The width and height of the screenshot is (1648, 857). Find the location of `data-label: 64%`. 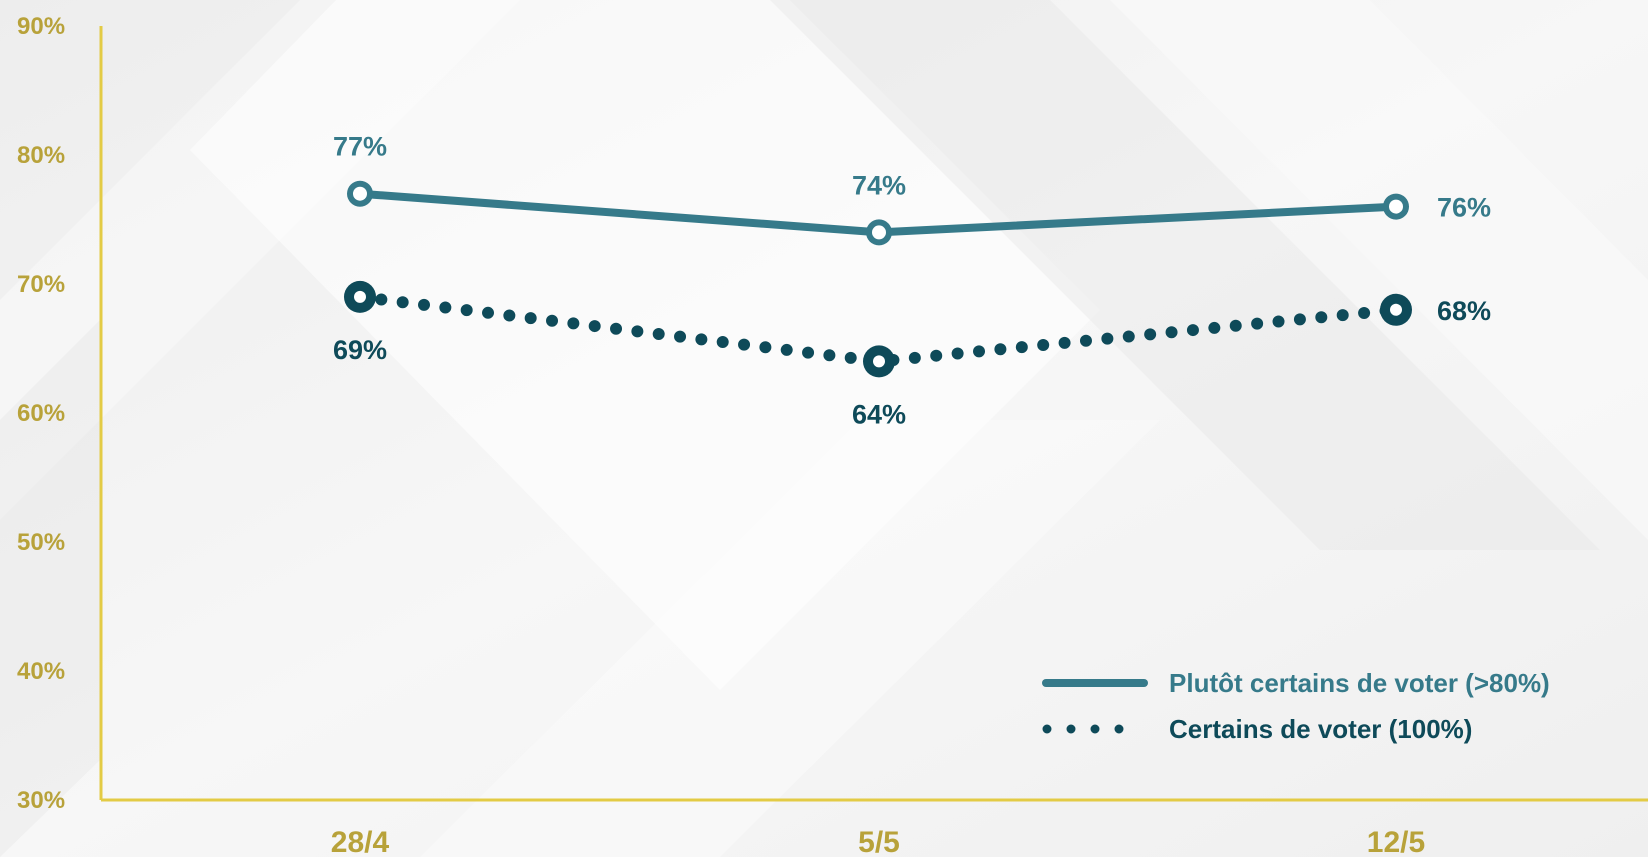

data-label: 64% is located at coordinates (879, 414).